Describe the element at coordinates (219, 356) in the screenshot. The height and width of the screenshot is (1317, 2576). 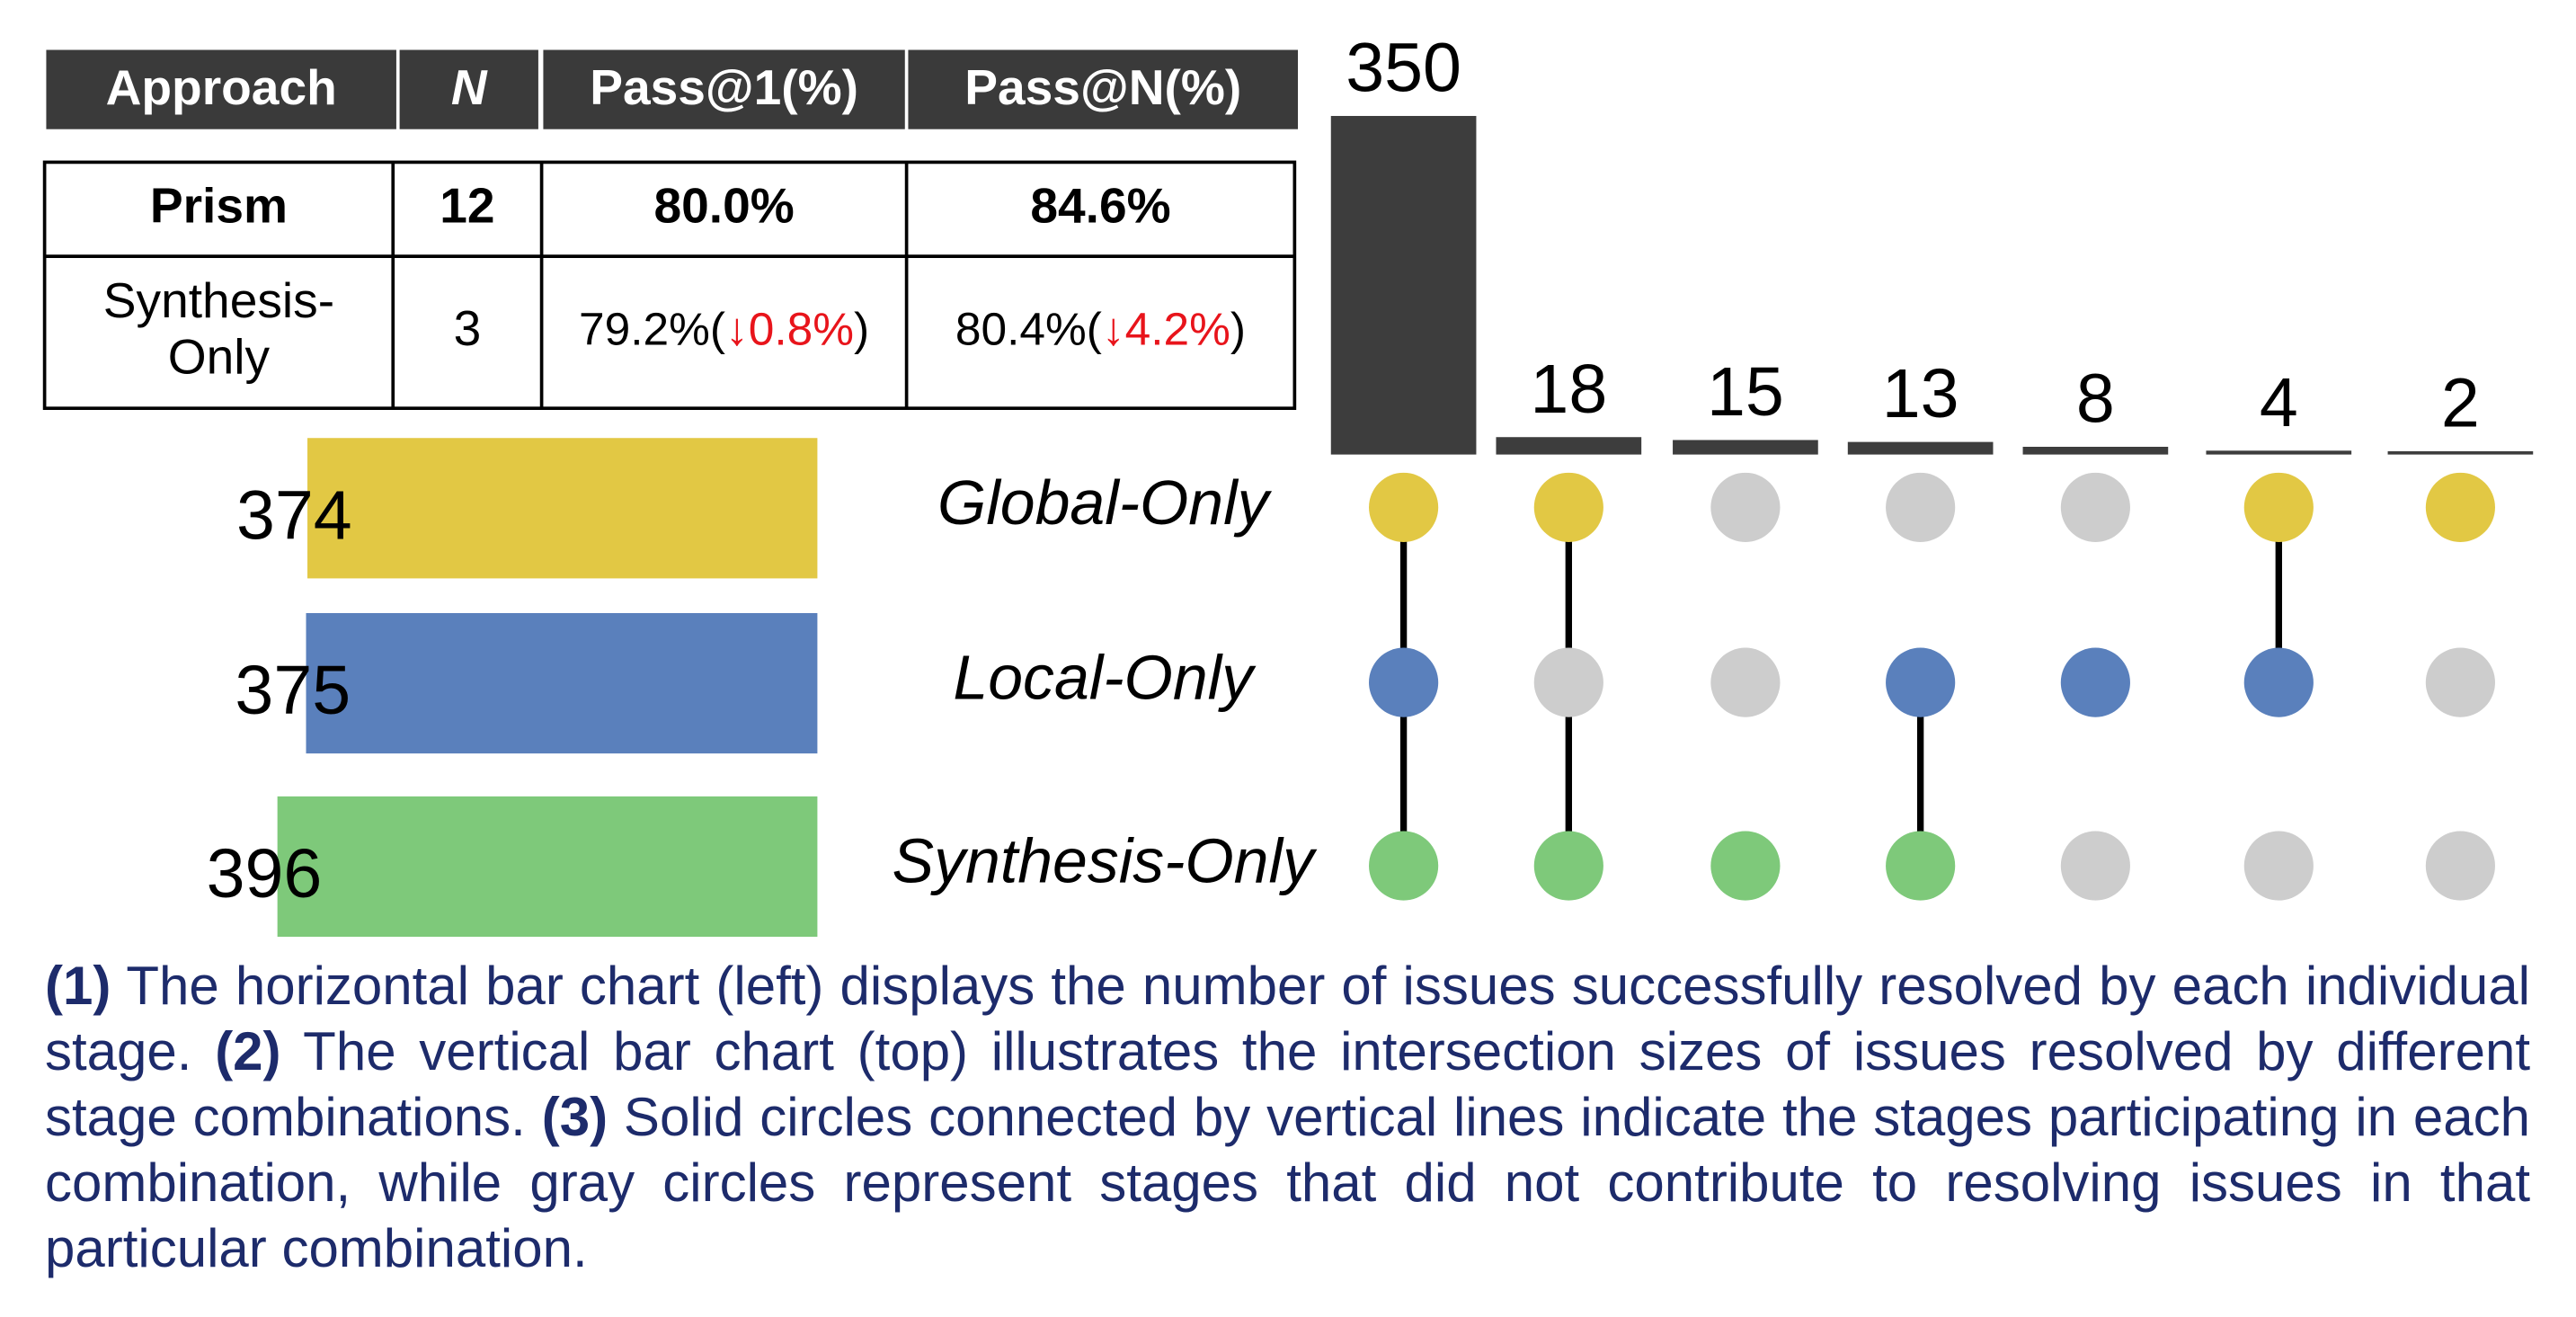
I see `table-cell: Only` at that location.